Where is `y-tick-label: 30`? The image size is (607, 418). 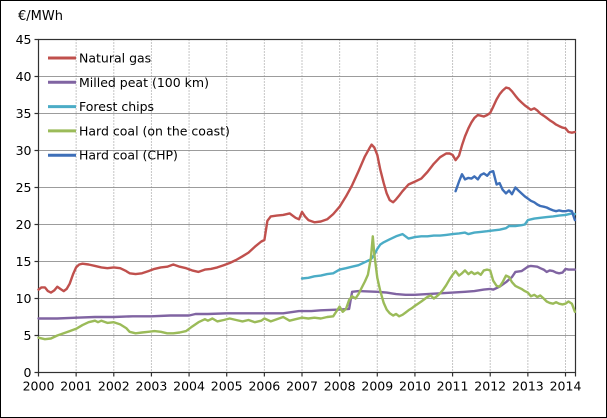 y-tick-label: 30 is located at coordinates (24, 150).